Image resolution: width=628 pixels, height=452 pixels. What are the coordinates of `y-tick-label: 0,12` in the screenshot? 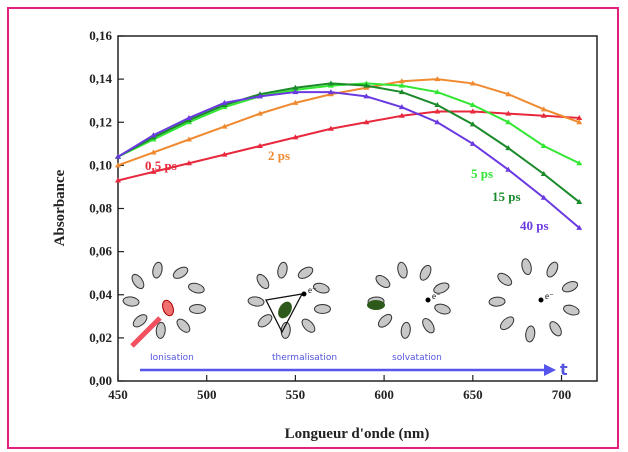 It's located at (100, 121).